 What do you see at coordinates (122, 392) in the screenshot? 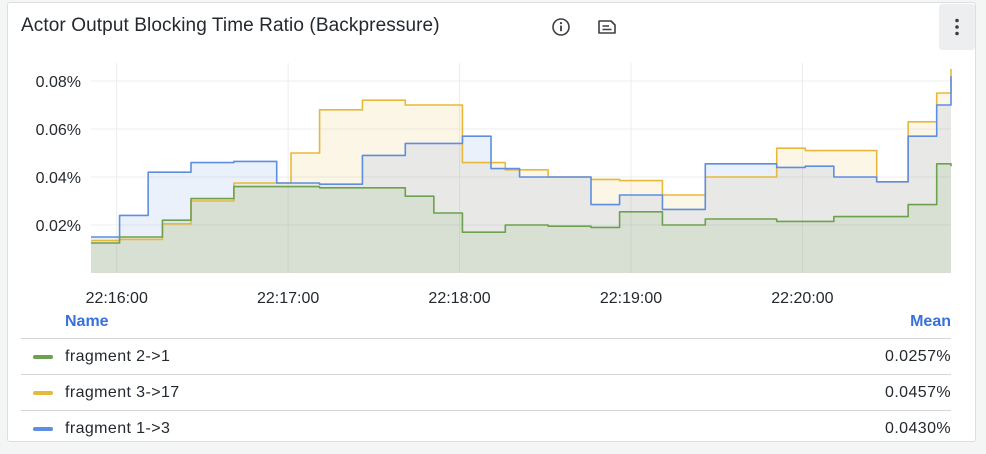
I see `series-name: fragment 3->17` at bounding box center [122, 392].